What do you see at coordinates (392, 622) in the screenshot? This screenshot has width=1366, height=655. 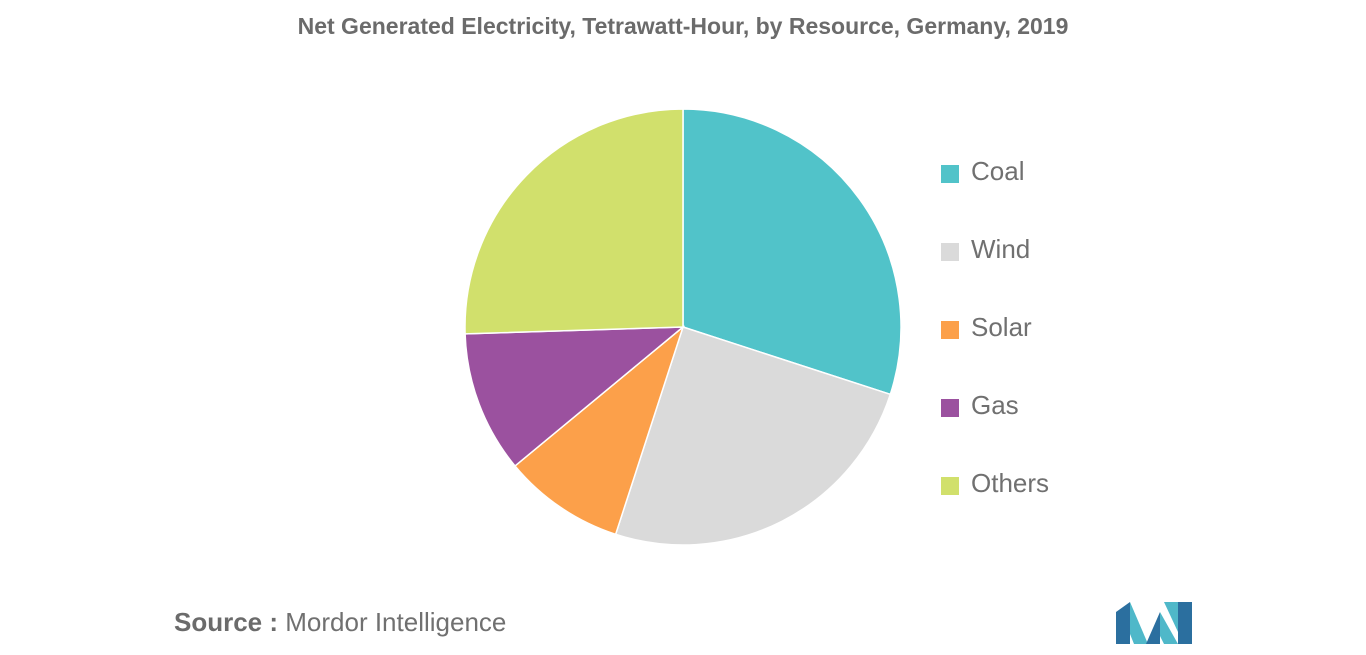 I see `source-name: Mordor Intelligence` at bounding box center [392, 622].